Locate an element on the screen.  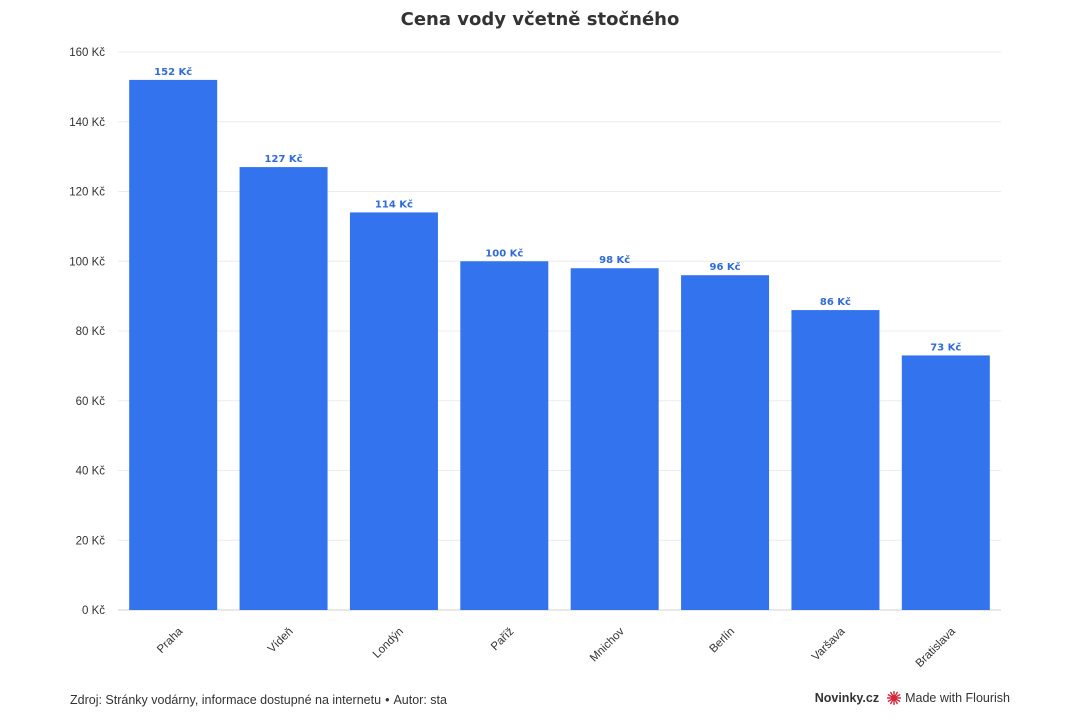
bar-value-label: 96 Kč is located at coordinates (725, 267).